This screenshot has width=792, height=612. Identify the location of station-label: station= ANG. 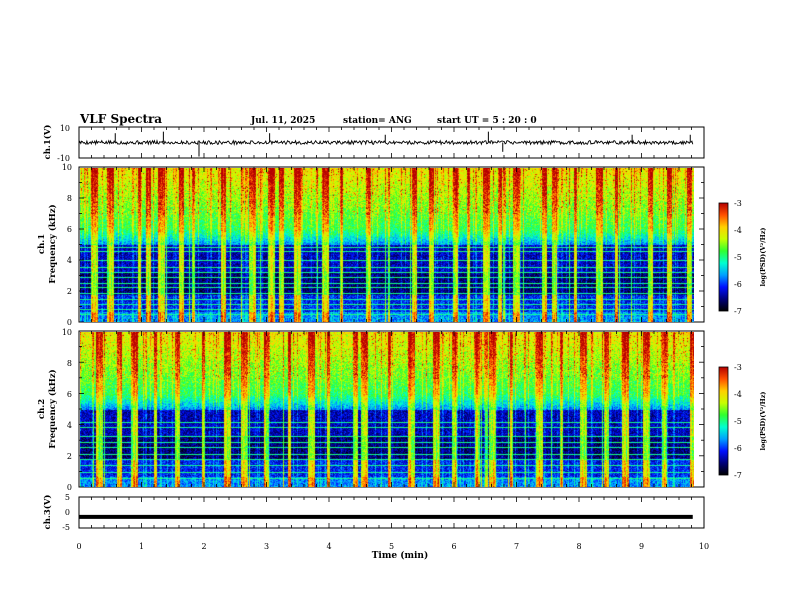
(377, 121).